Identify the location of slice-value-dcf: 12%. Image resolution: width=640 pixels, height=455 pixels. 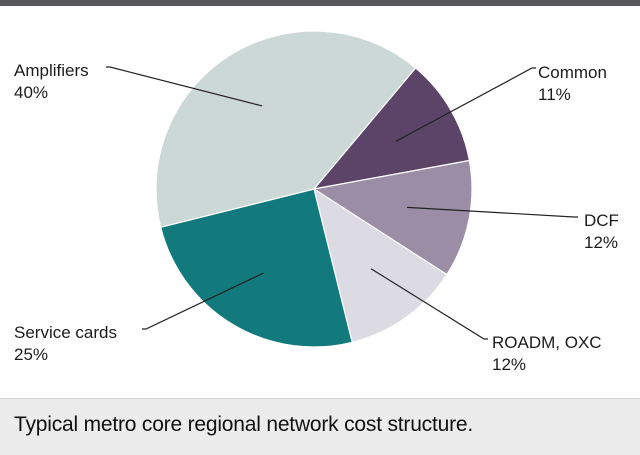
(601, 242).